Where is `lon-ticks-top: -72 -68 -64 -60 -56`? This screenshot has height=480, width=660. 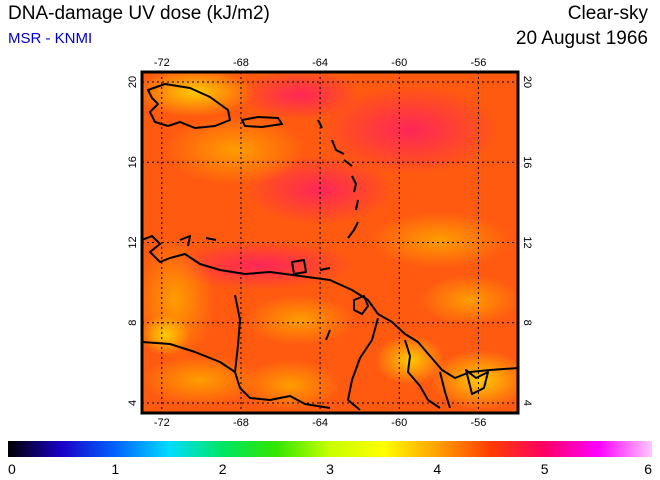
lon-ticks-top: -72 -68 -64 -60 -56 is located at coordinates (320, 63).